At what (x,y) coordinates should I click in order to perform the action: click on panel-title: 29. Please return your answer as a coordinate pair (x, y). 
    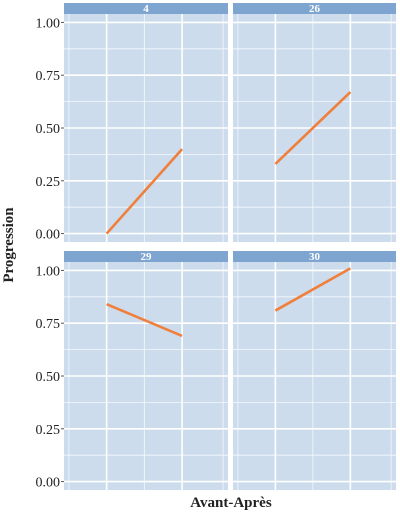
    Looking at the image, I should click on (147, 257).